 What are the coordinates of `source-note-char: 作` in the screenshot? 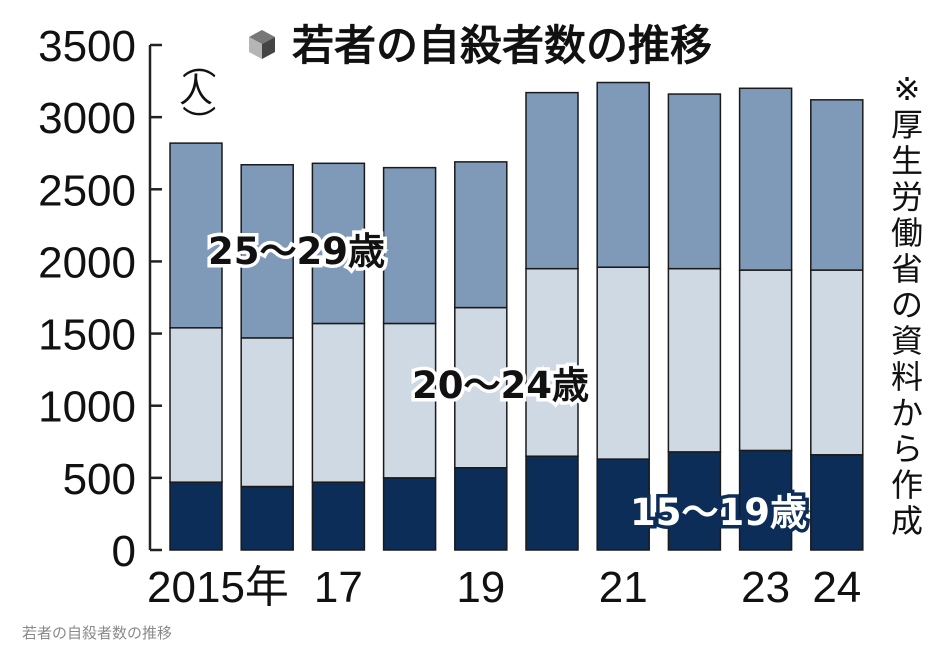 It's located at (907, 485).